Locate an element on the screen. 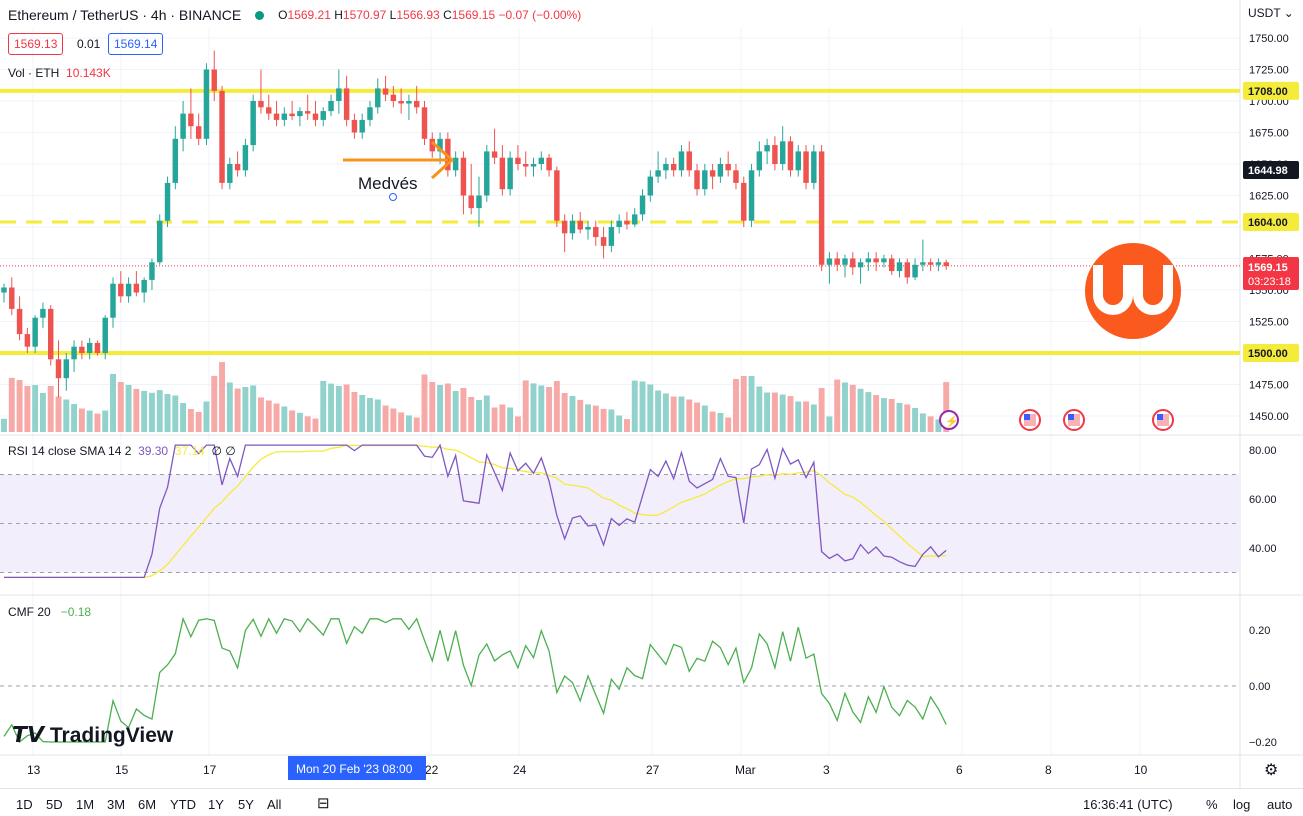  tf-5d: 5D is located at coordinates (54, 804).